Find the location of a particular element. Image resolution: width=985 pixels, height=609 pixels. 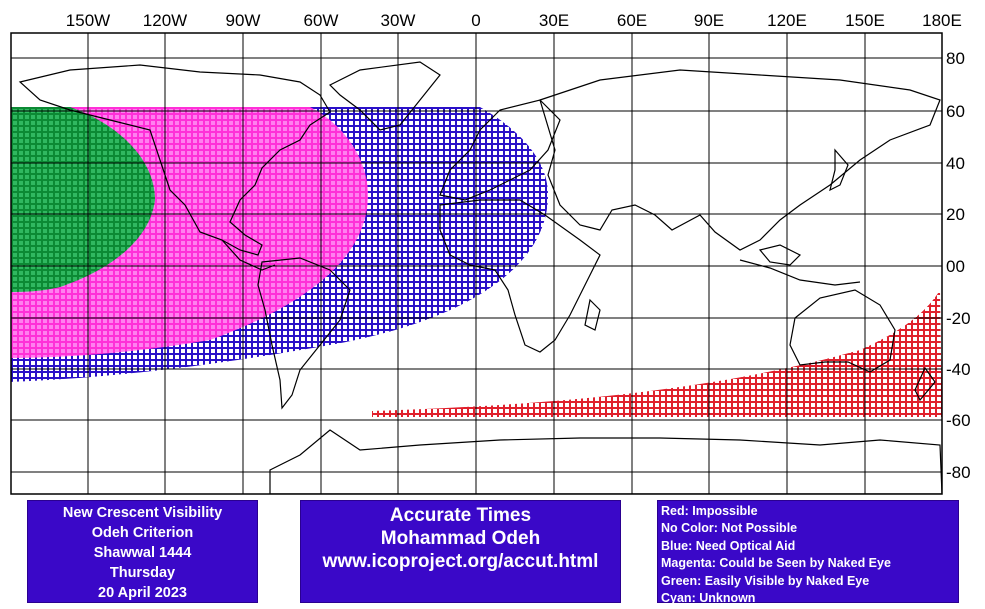

longitude-label: 180E is located at coordinates (942, 20).